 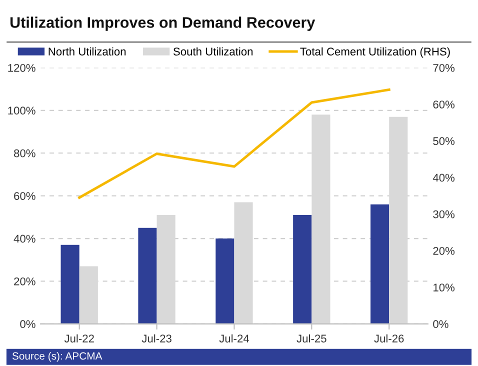 I want to click on y-tick-label: 20%, so click(x=25, y=281).